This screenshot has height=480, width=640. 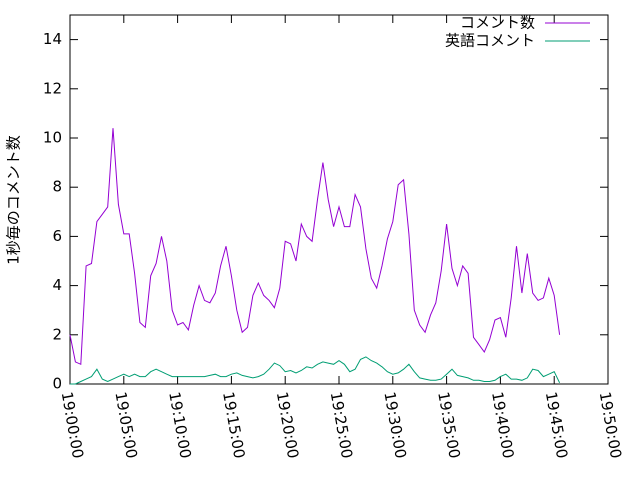 What do you see at coordinates (610, 424) in the screenshot?
I see `x-tick-label: 19:50:00` at bounding box center [610, 424].